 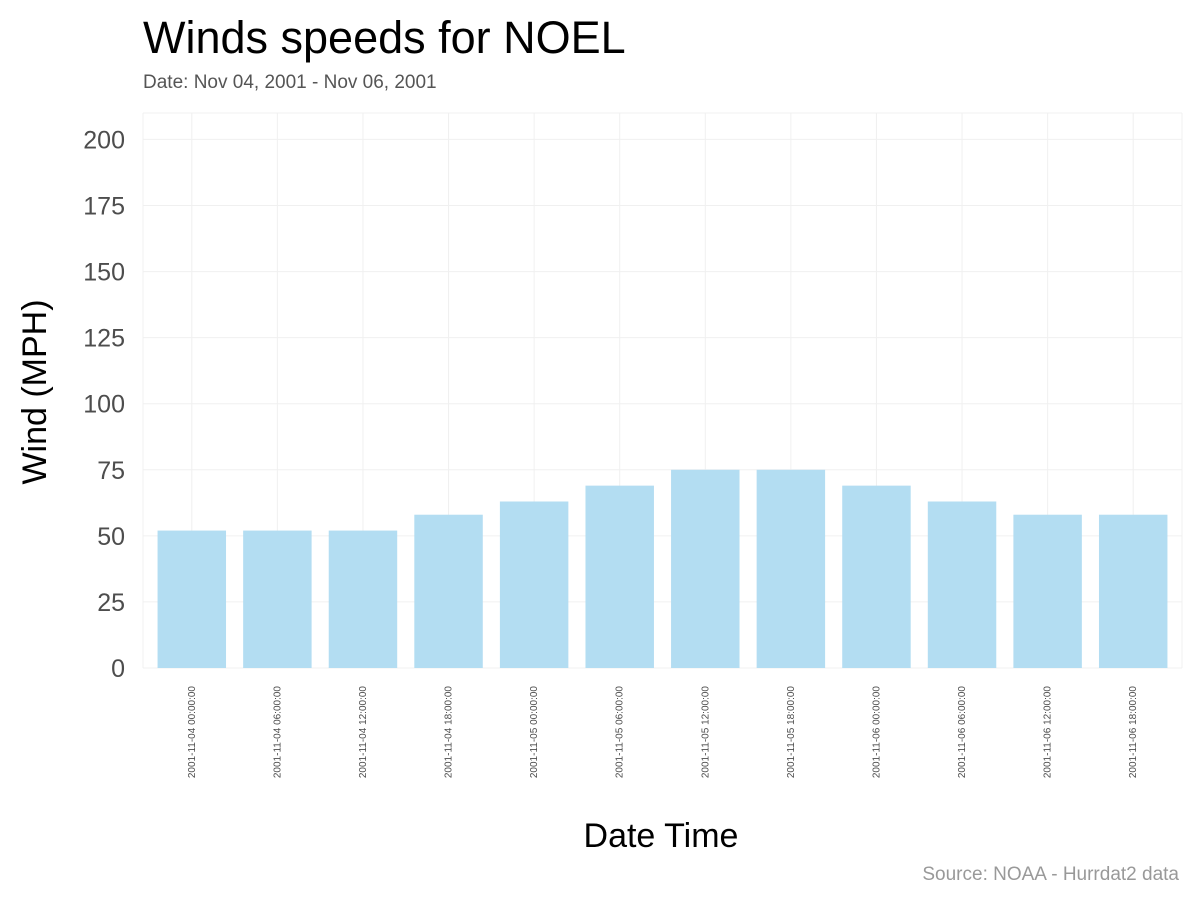 I want to click on x-tick-label: 2001-11-06 06:00:00, so click(x=962, y=732).